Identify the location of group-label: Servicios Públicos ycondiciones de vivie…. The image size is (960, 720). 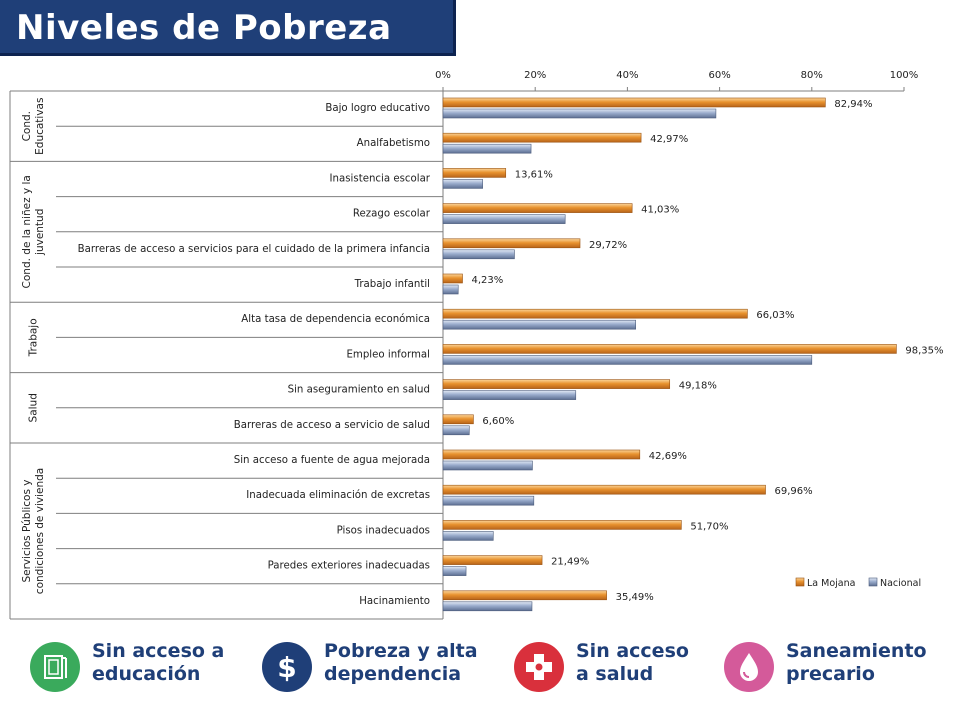
(33, 531).